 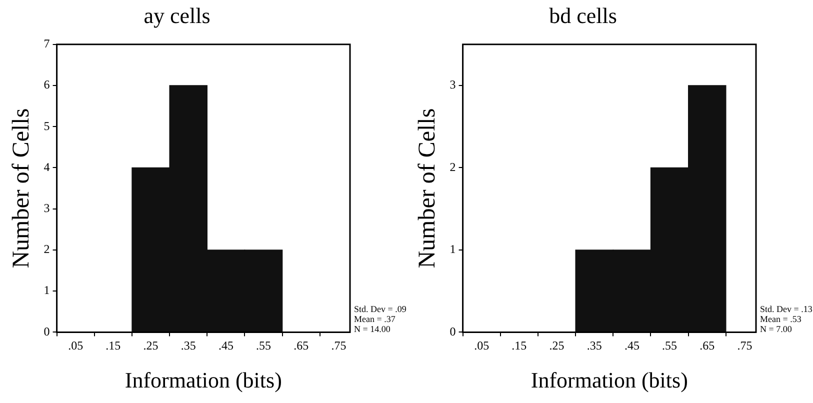 I want to click on text: Std. Dev = .13, so click(x=786, y=309).